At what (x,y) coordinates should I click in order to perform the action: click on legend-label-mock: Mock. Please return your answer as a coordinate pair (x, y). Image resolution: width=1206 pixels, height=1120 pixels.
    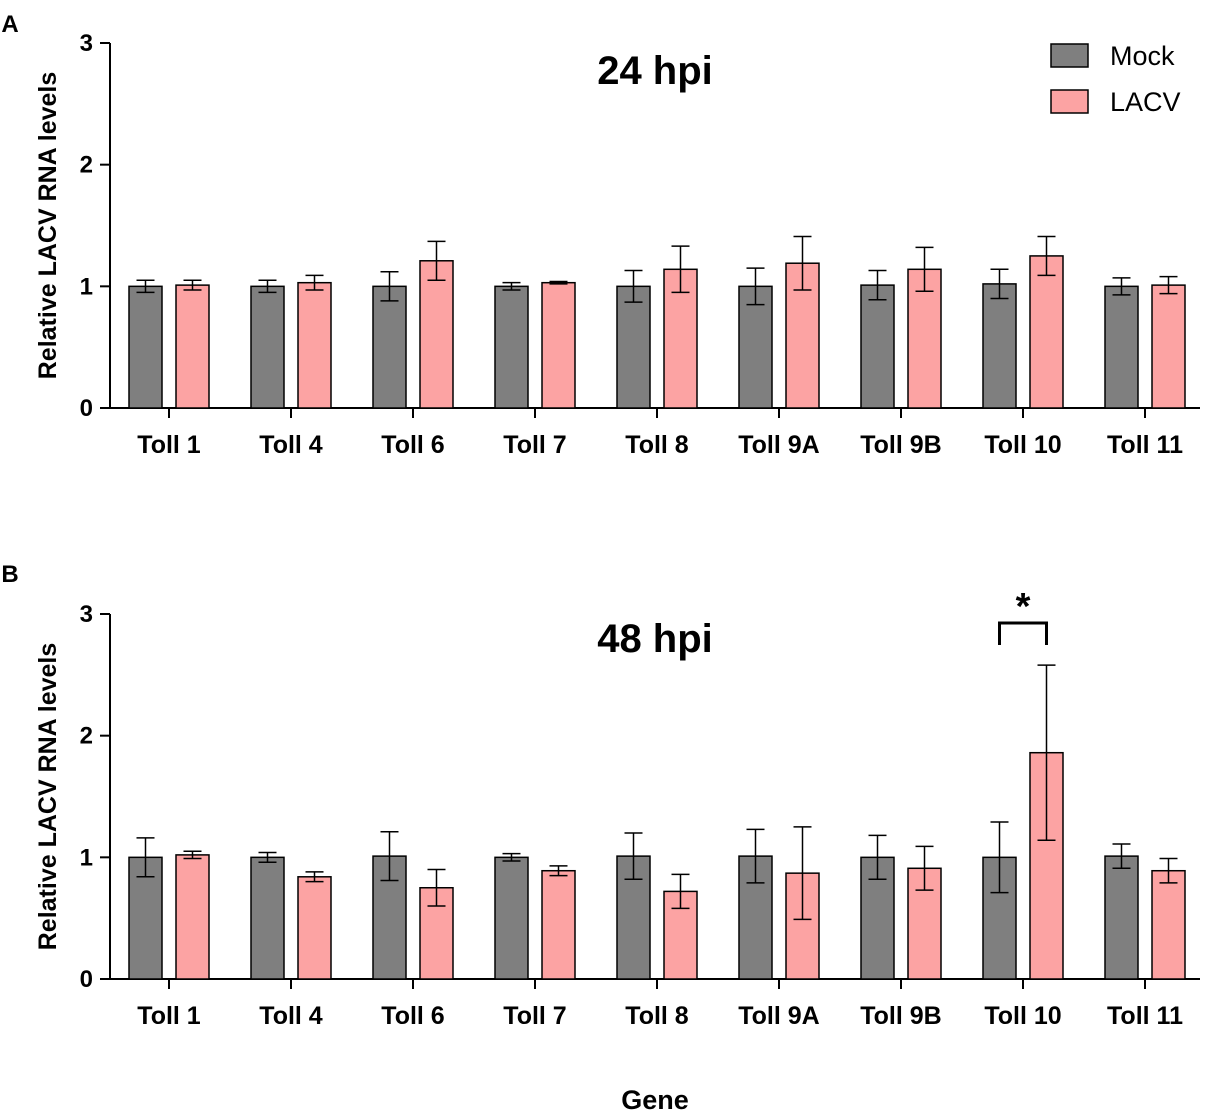
    Looking at the image, I should click on (1142, 56).